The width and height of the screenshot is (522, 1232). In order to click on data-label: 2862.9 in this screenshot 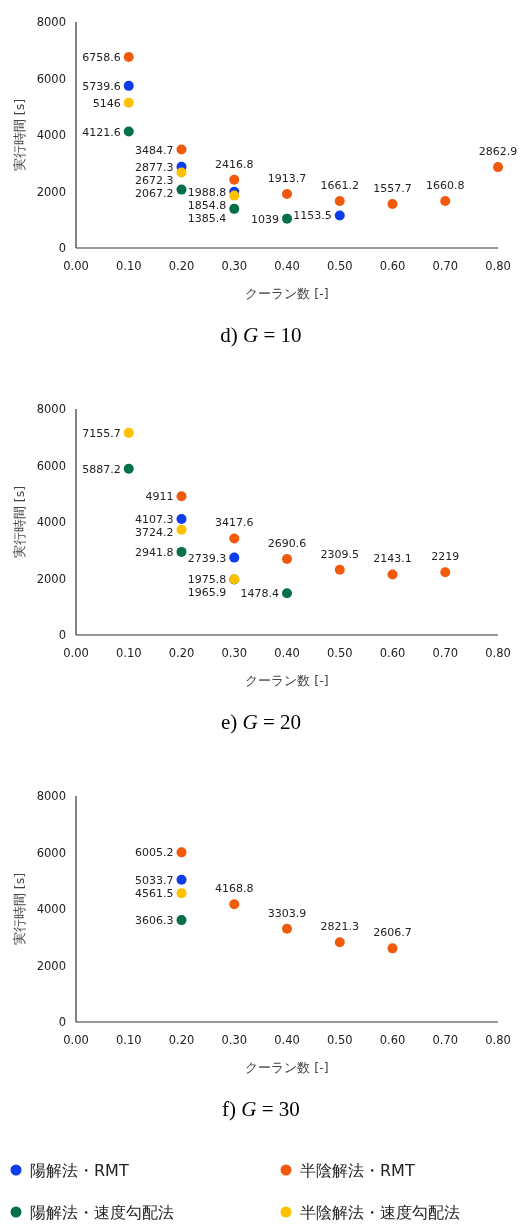, I will do `click(498, 152)`.